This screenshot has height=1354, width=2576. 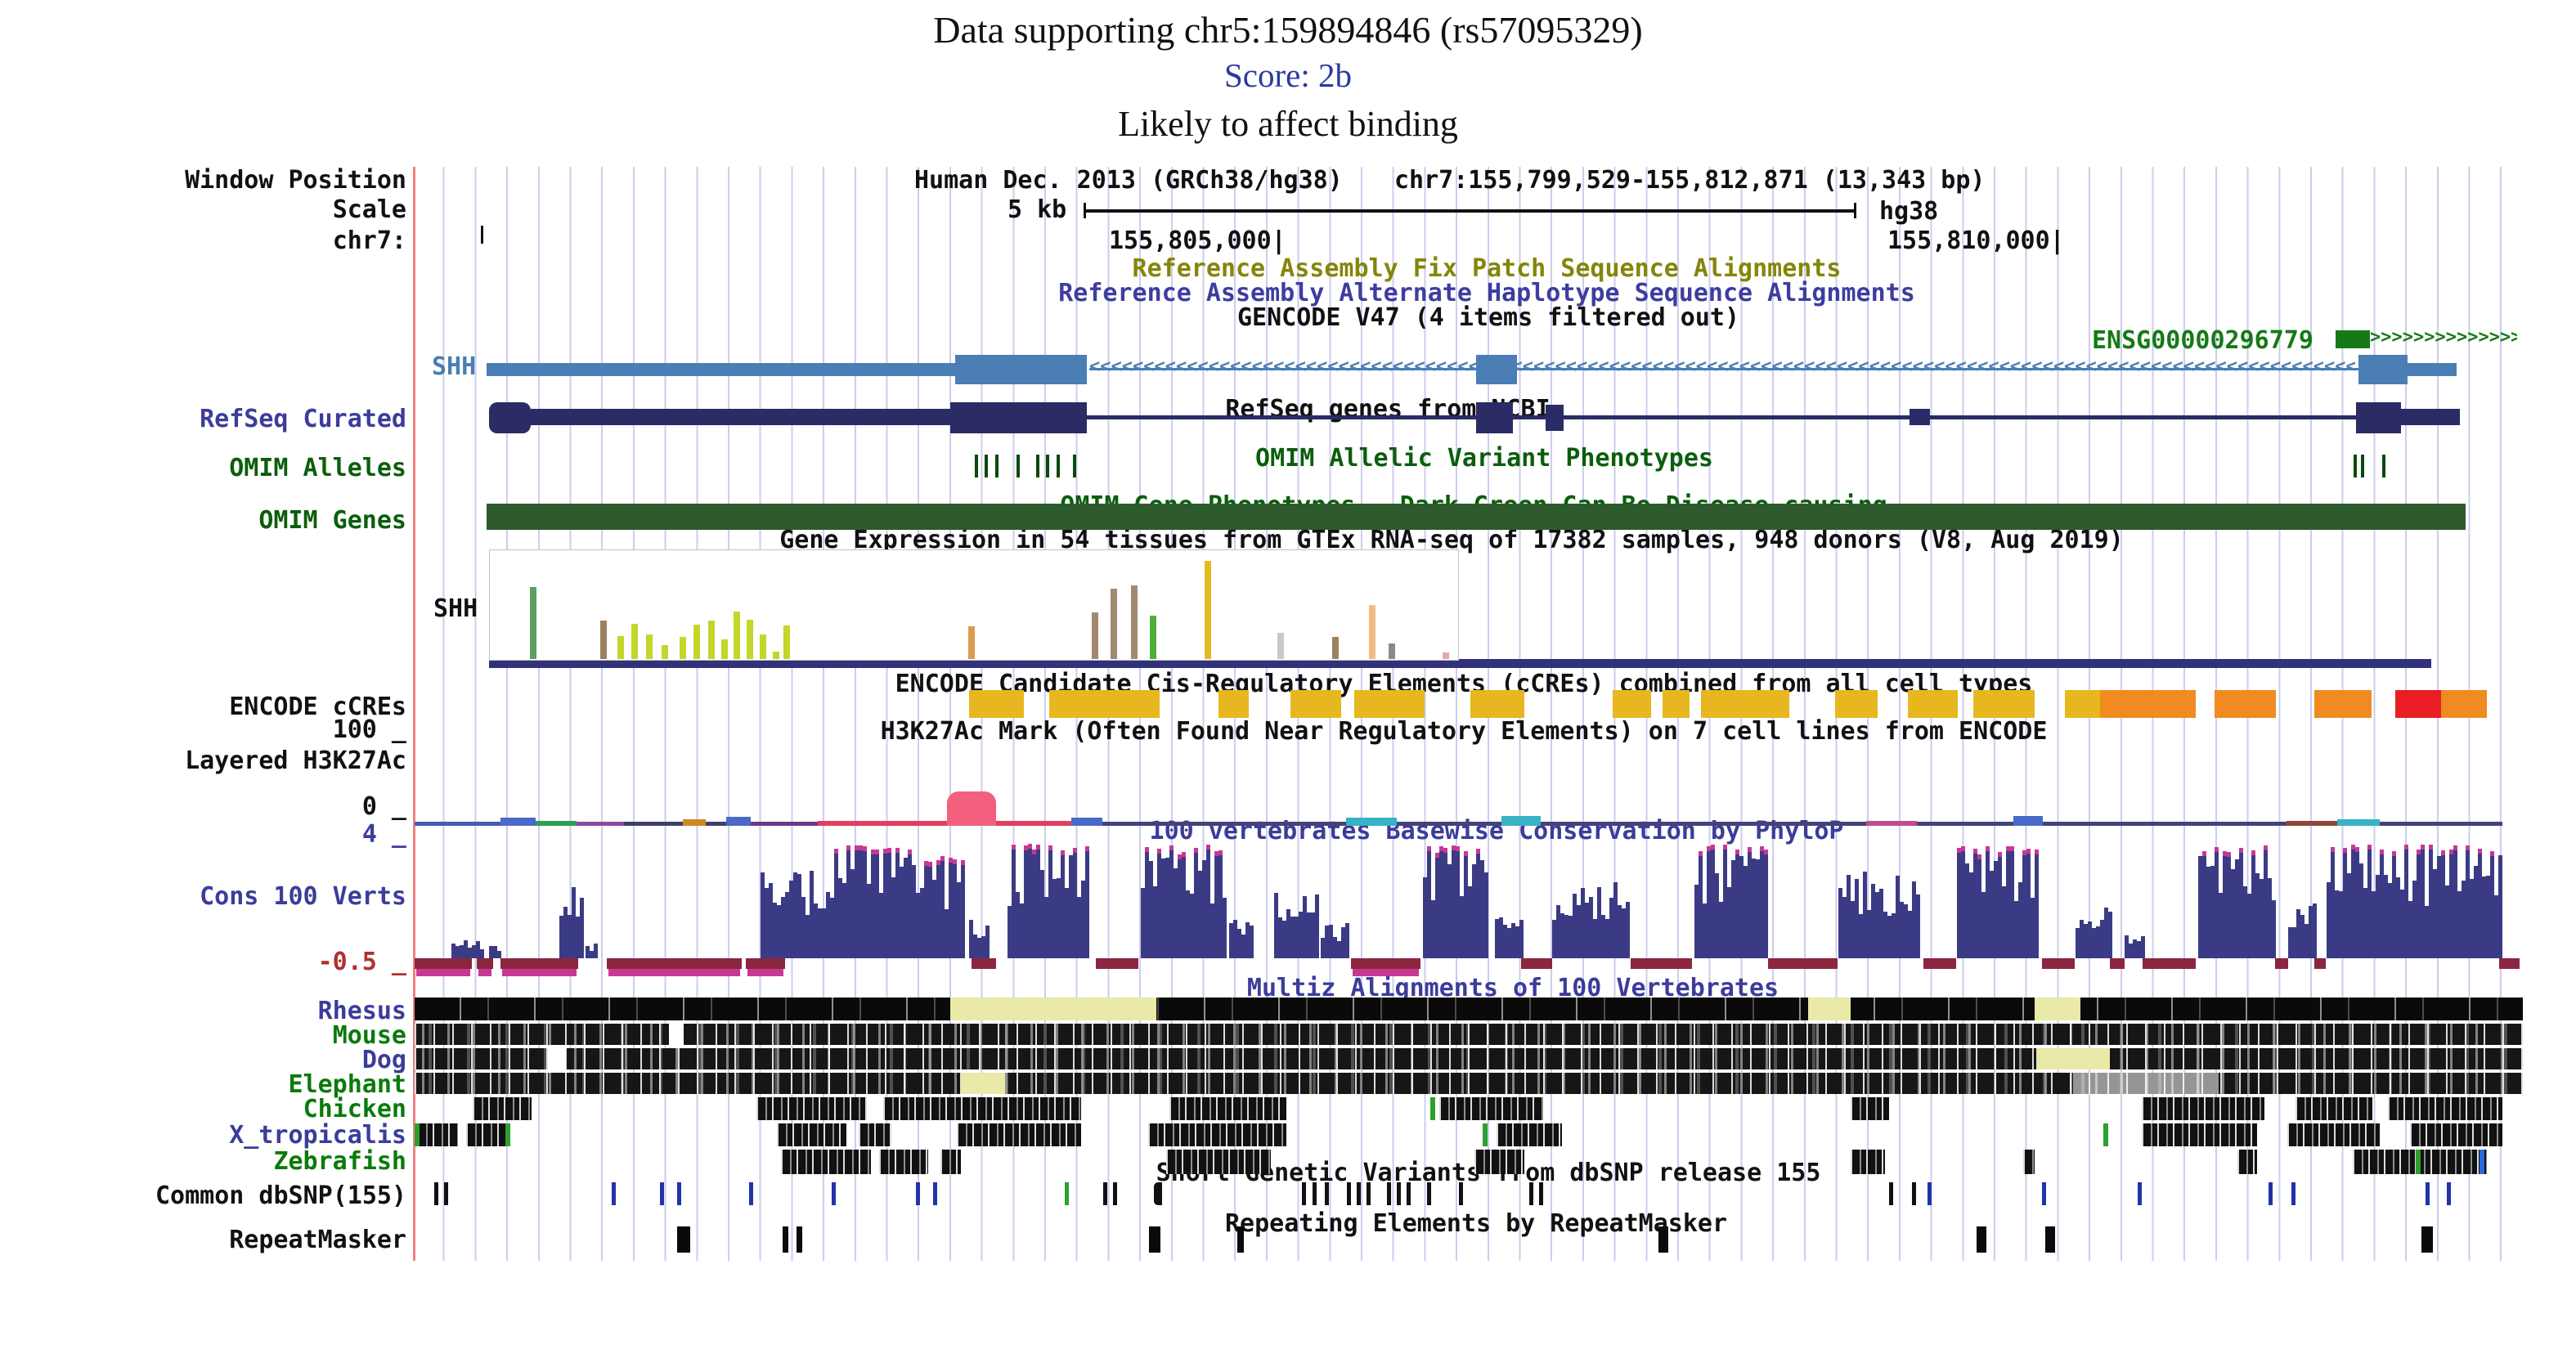 I want to click on encode-ccres-label: ENCODE cCREs, so click(x=317, y=707).